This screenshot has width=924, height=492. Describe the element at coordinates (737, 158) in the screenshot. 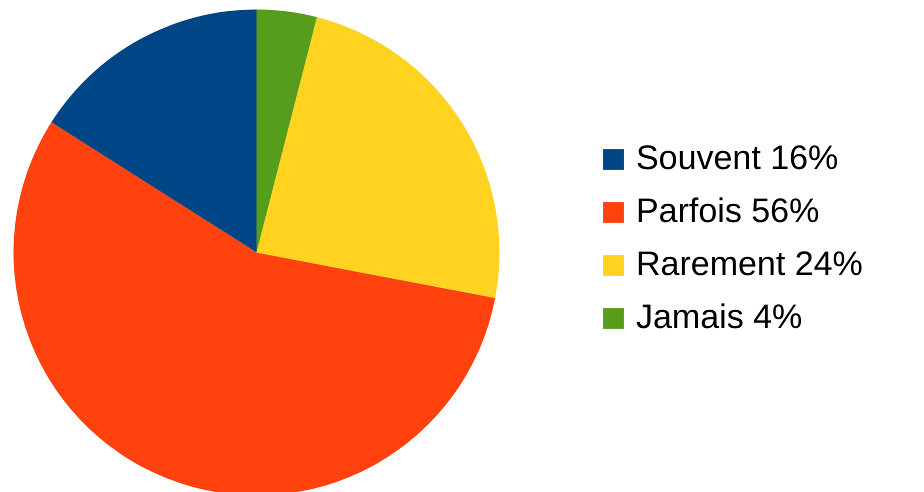

I see `legend-label: Souvent 16%` at that location.